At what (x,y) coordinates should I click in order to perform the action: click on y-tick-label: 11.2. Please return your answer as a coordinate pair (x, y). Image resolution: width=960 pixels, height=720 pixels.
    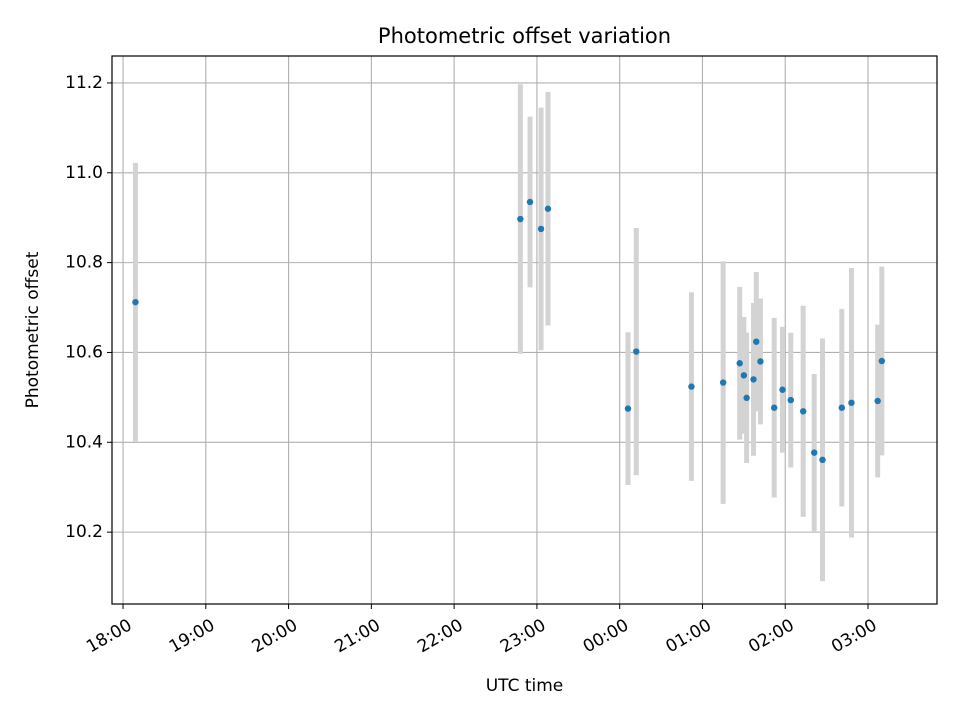
    Looking at the image, I should click on (84, 83).